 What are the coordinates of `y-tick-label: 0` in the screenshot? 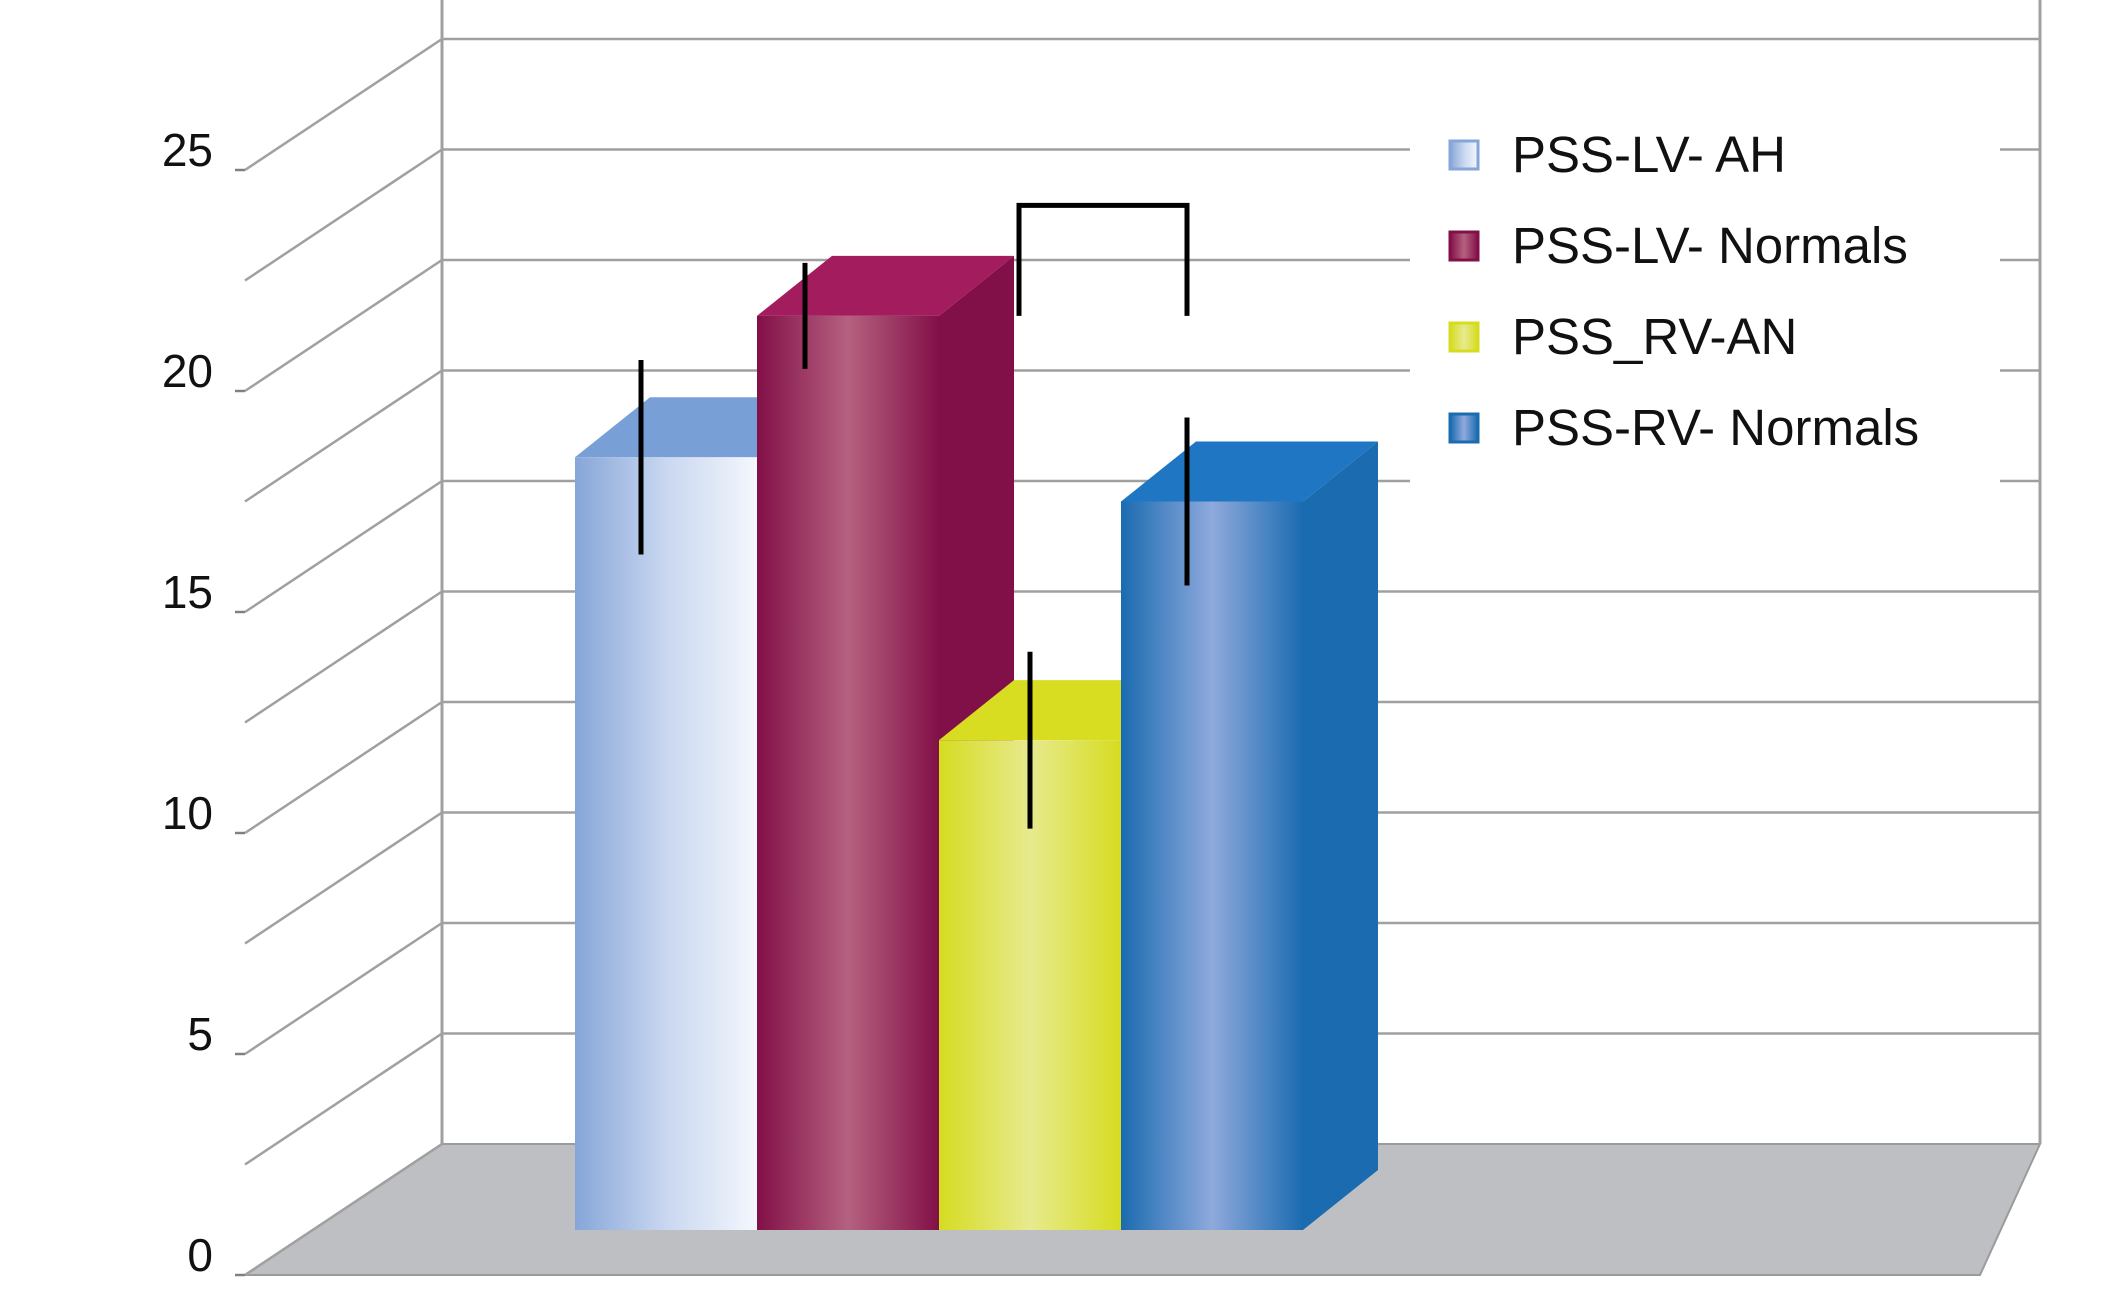 It's located at (200, 1255).